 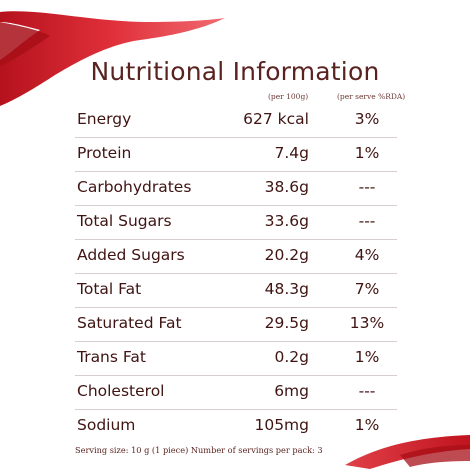 I want to click on nutrient-name: Saturated Fat, so click(x=129, y=323).